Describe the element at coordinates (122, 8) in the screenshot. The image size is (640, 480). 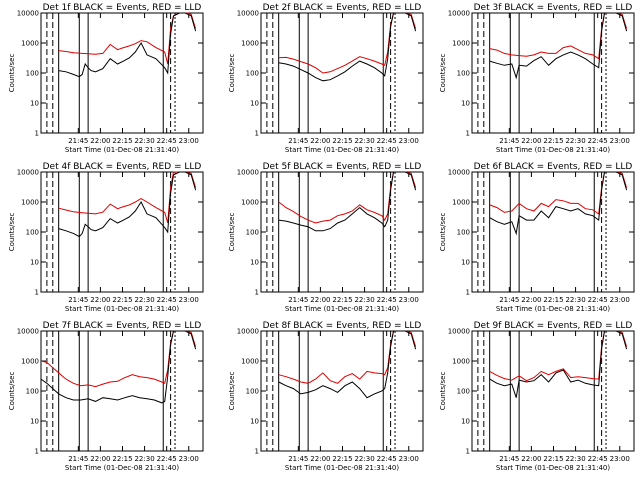
I see `panel-title: Det 1f BLACK = Events, RED = LLD` at that location.